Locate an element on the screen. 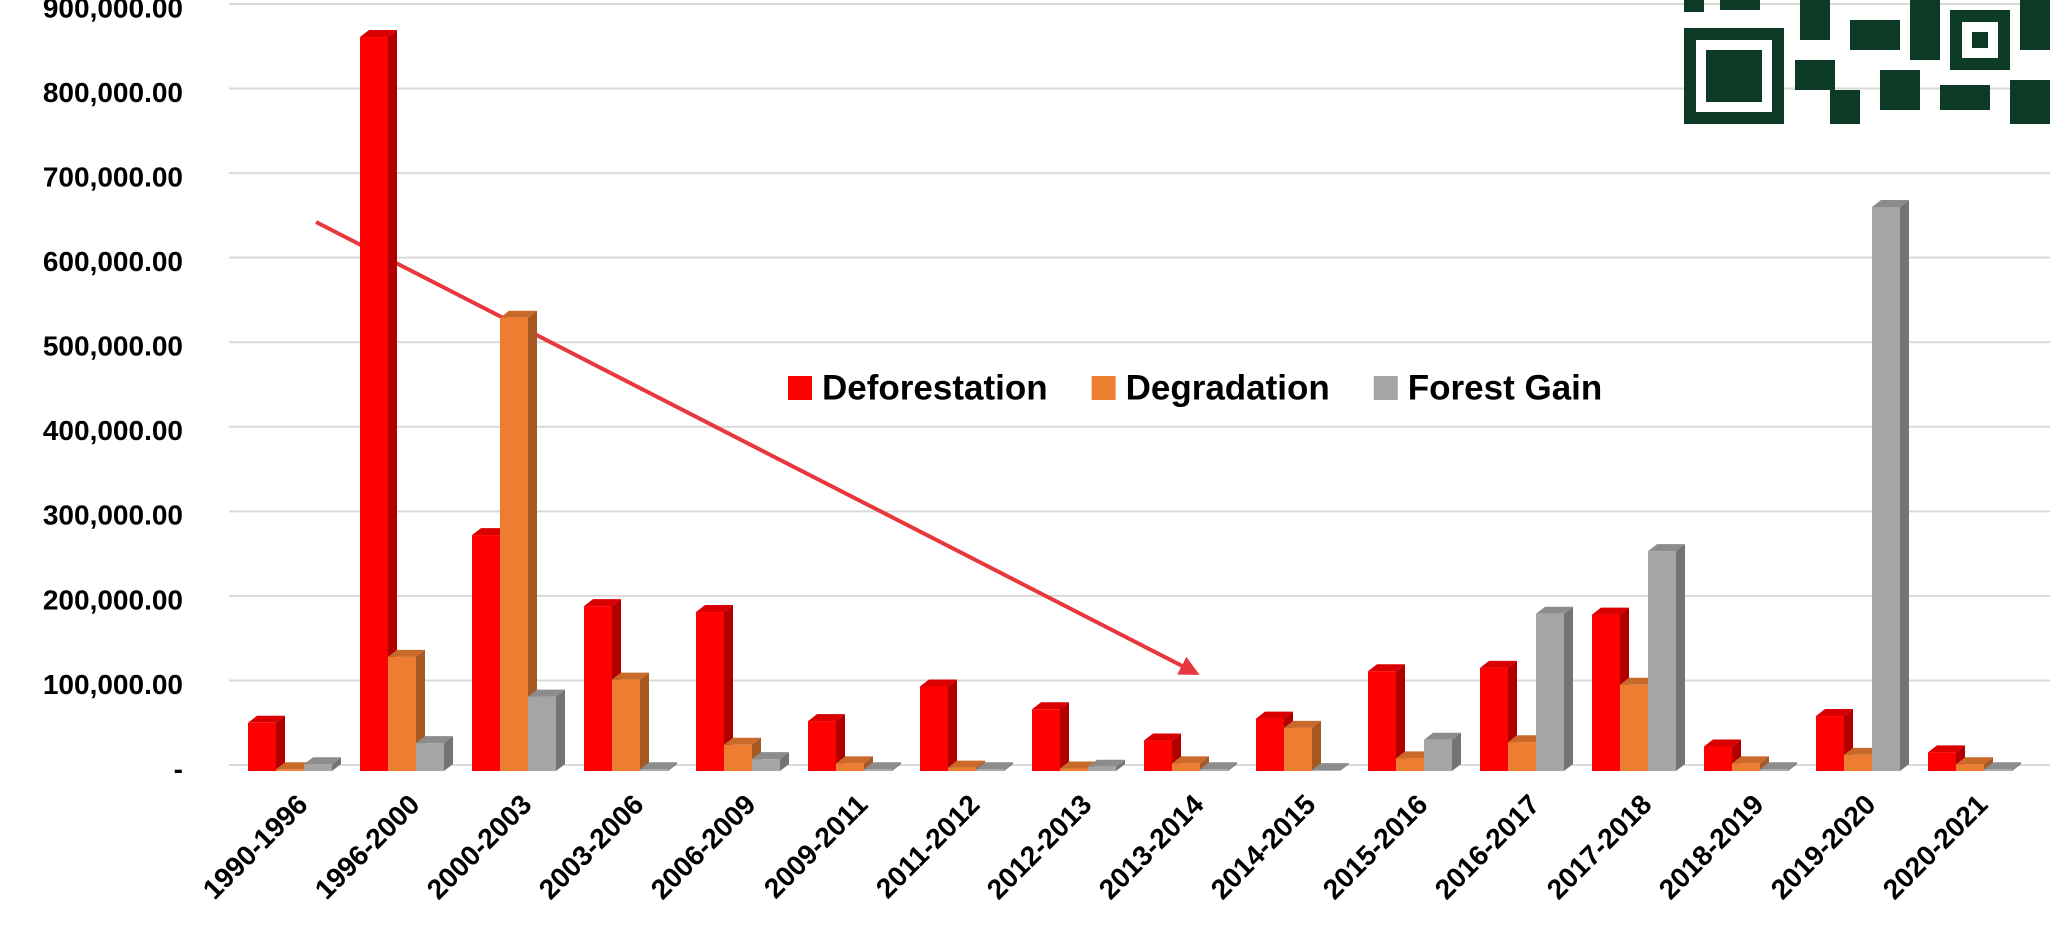 The image size is (2050, 943). x-tick-label: 2000-2003 is located at coordinates (479, 847).